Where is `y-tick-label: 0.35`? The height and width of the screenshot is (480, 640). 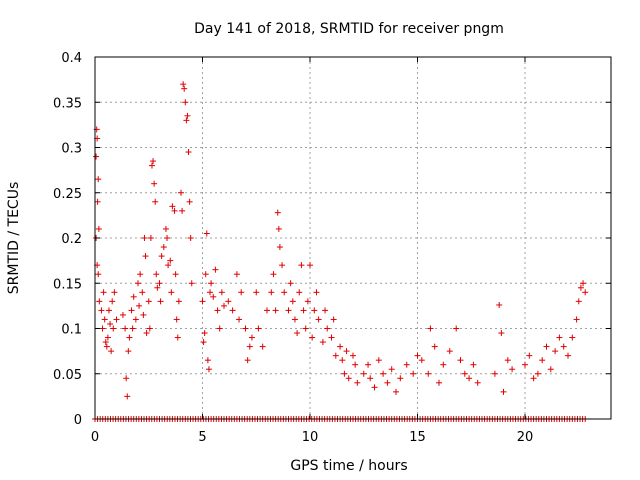
y-tick-label: 0.35 is located at coordinates (67, 103).